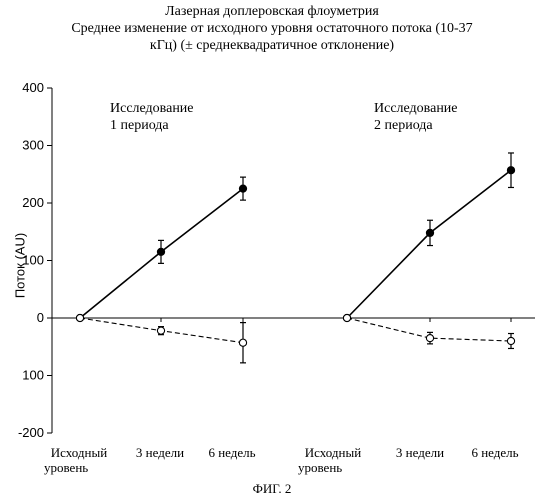  Describe the element at coordinates (20, 266) in the screenshot. I see `y-axis-label: Поток (AU)` at that location.